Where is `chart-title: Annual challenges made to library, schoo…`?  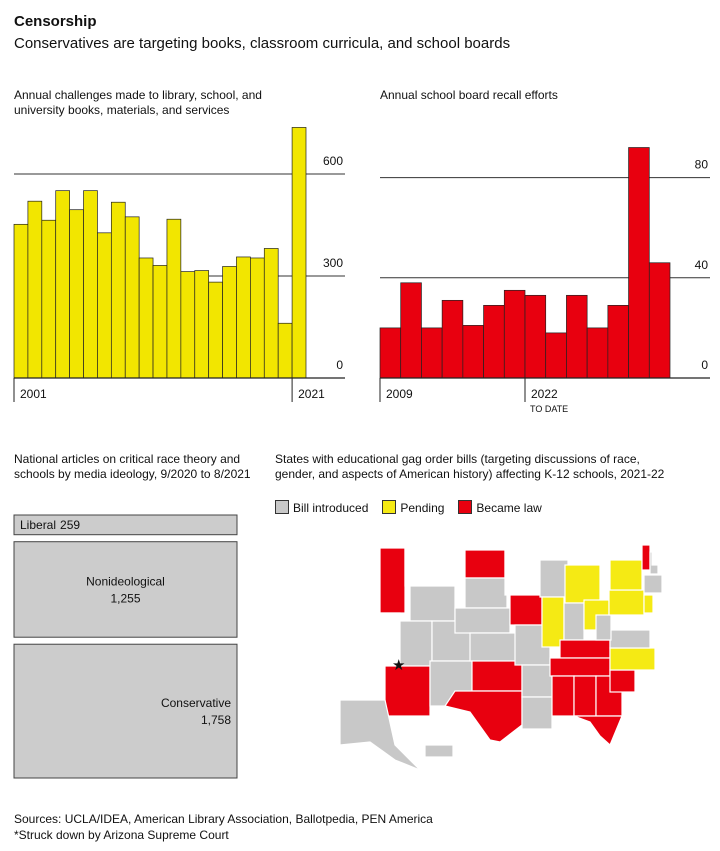
chart-title: Annual challenges made to library, schoo… is located at coordinates (138, 102).